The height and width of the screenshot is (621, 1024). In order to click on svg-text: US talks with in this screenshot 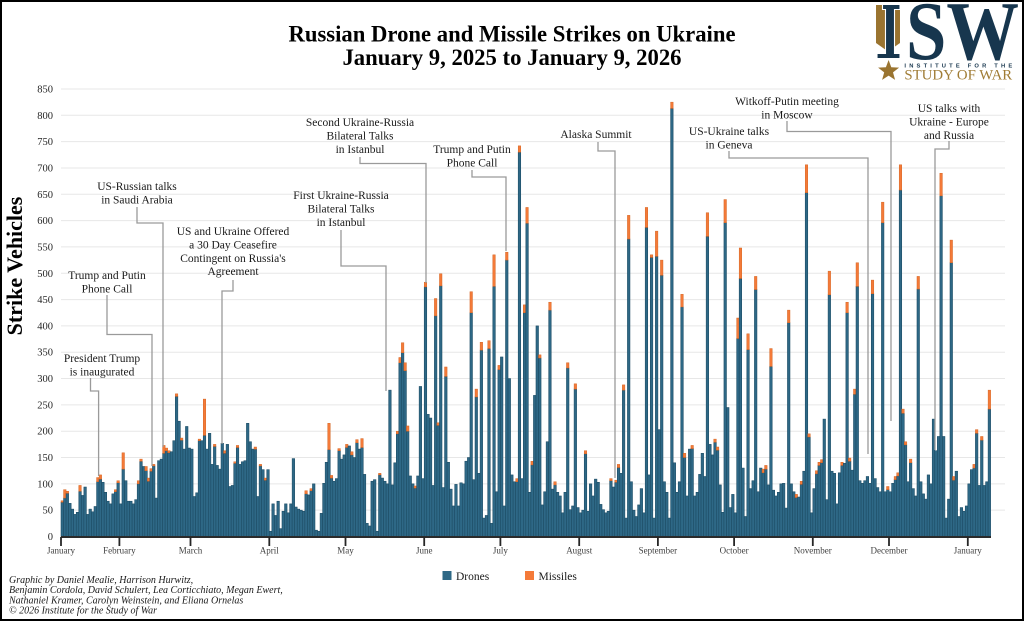, I will do `click(949, 109)`.